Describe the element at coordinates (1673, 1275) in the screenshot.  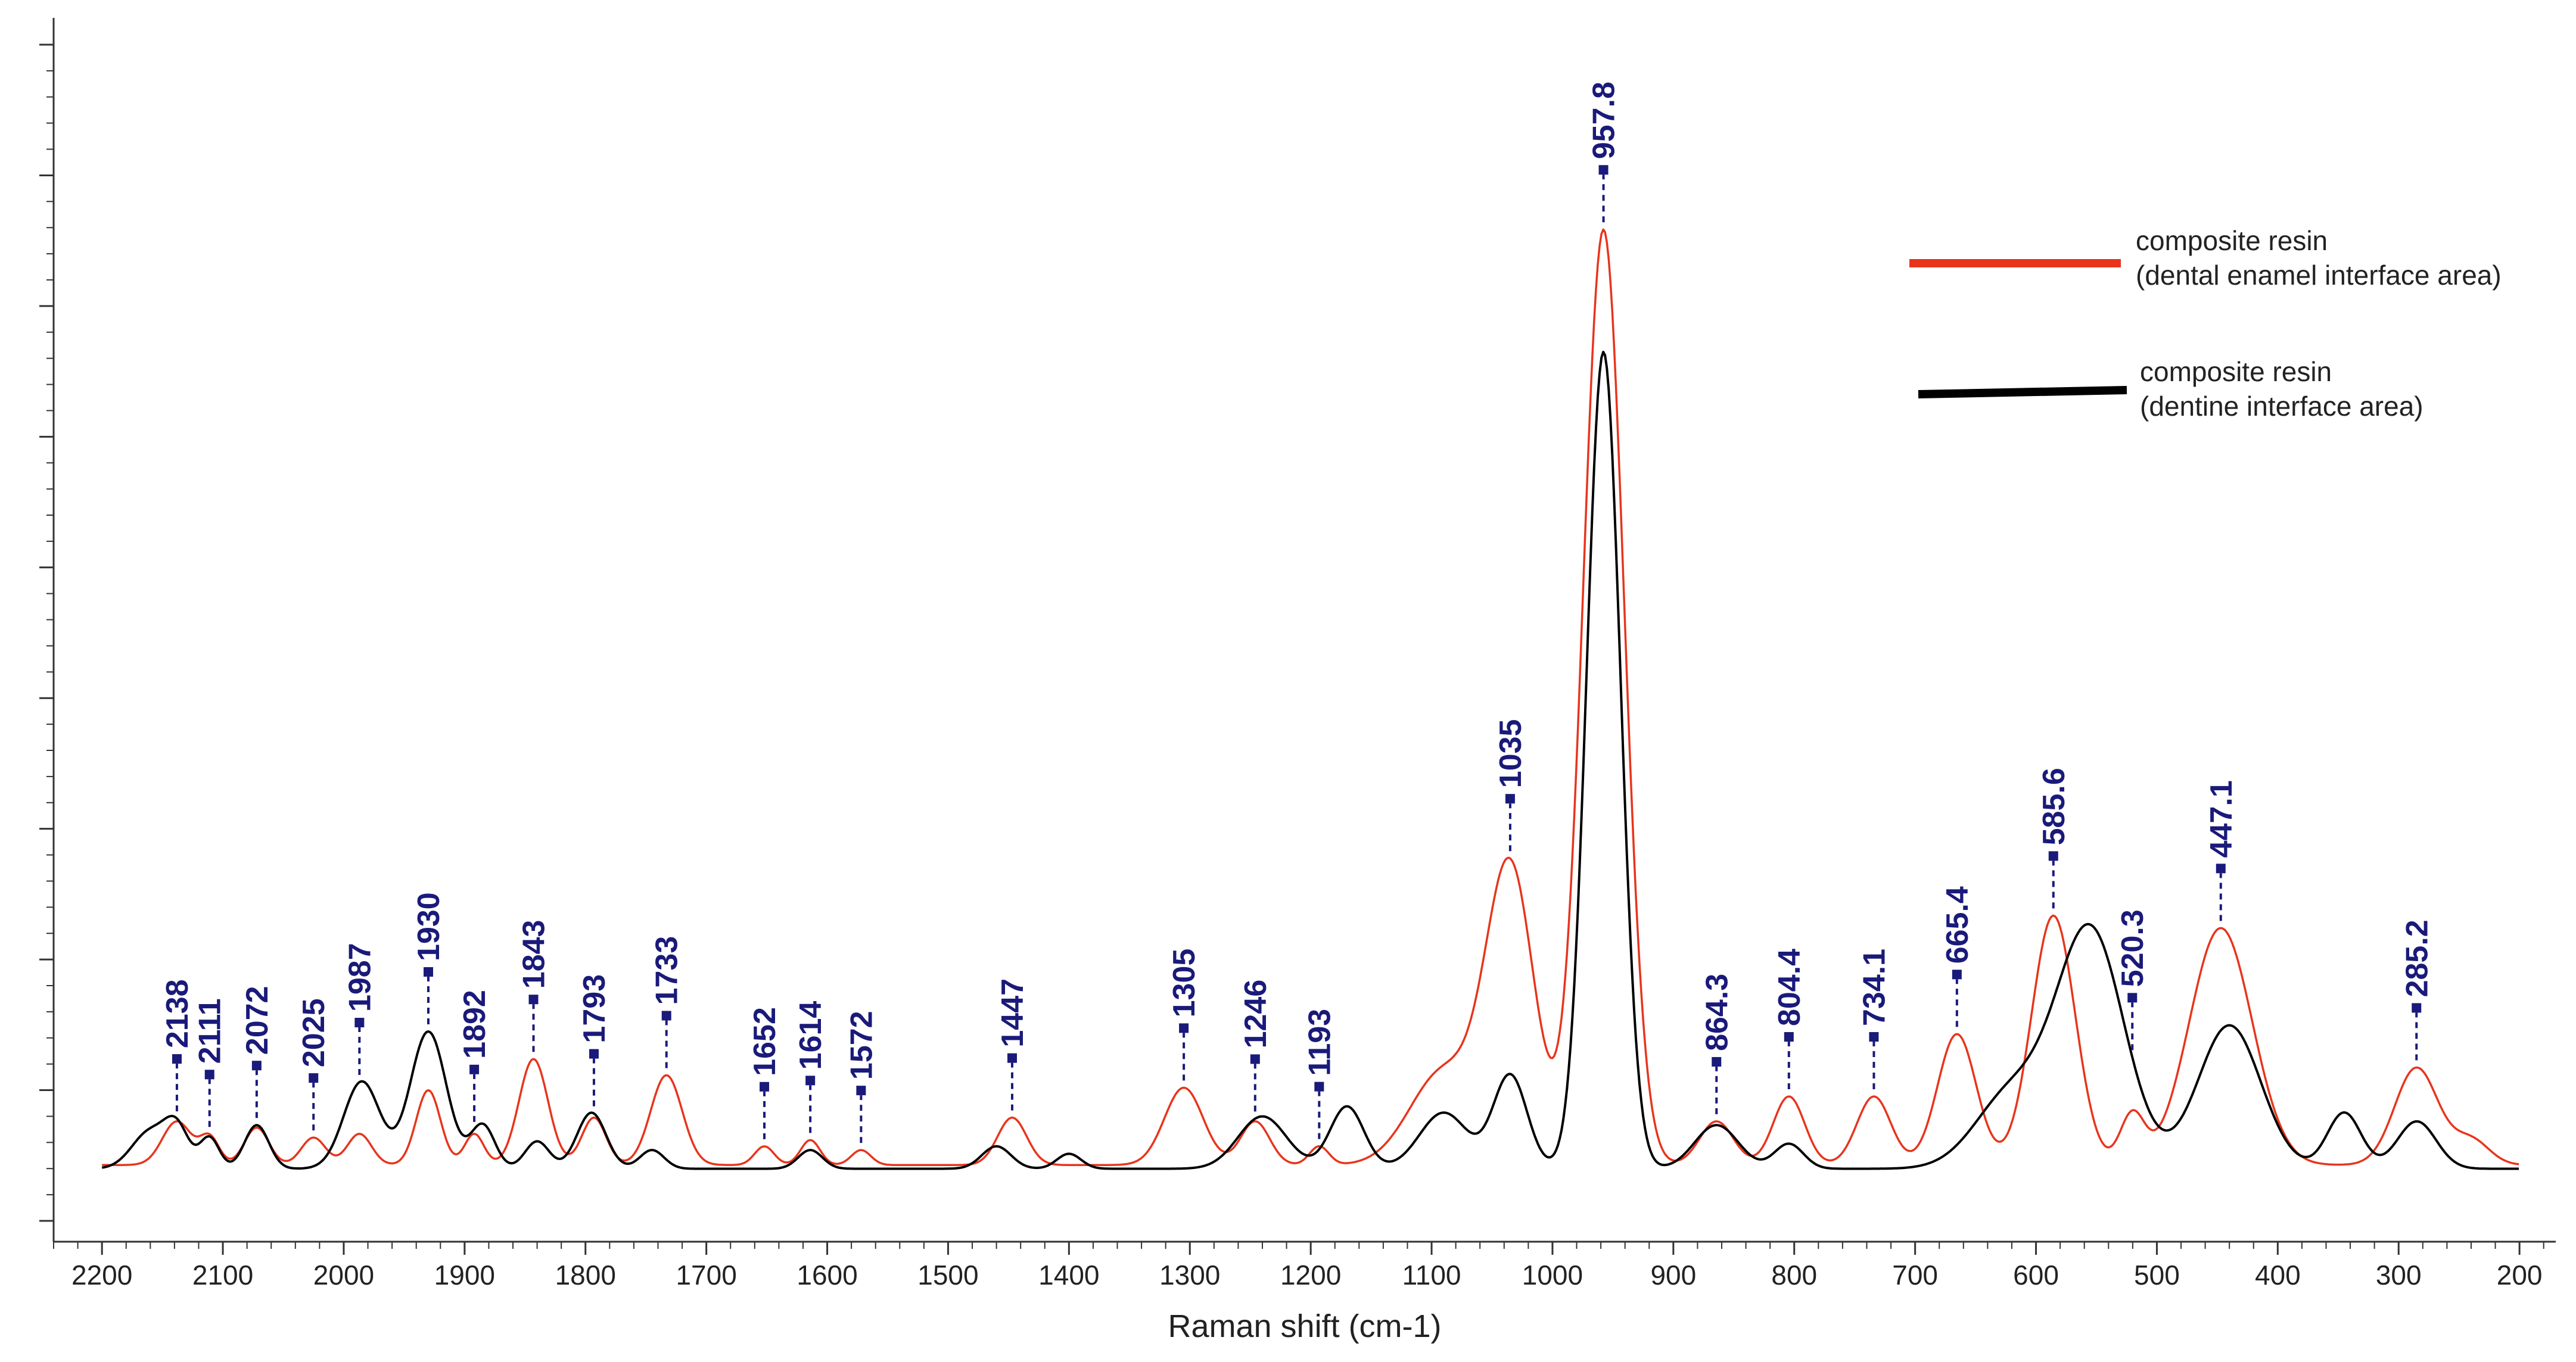
I see `x-tick-label: 900` at that location.